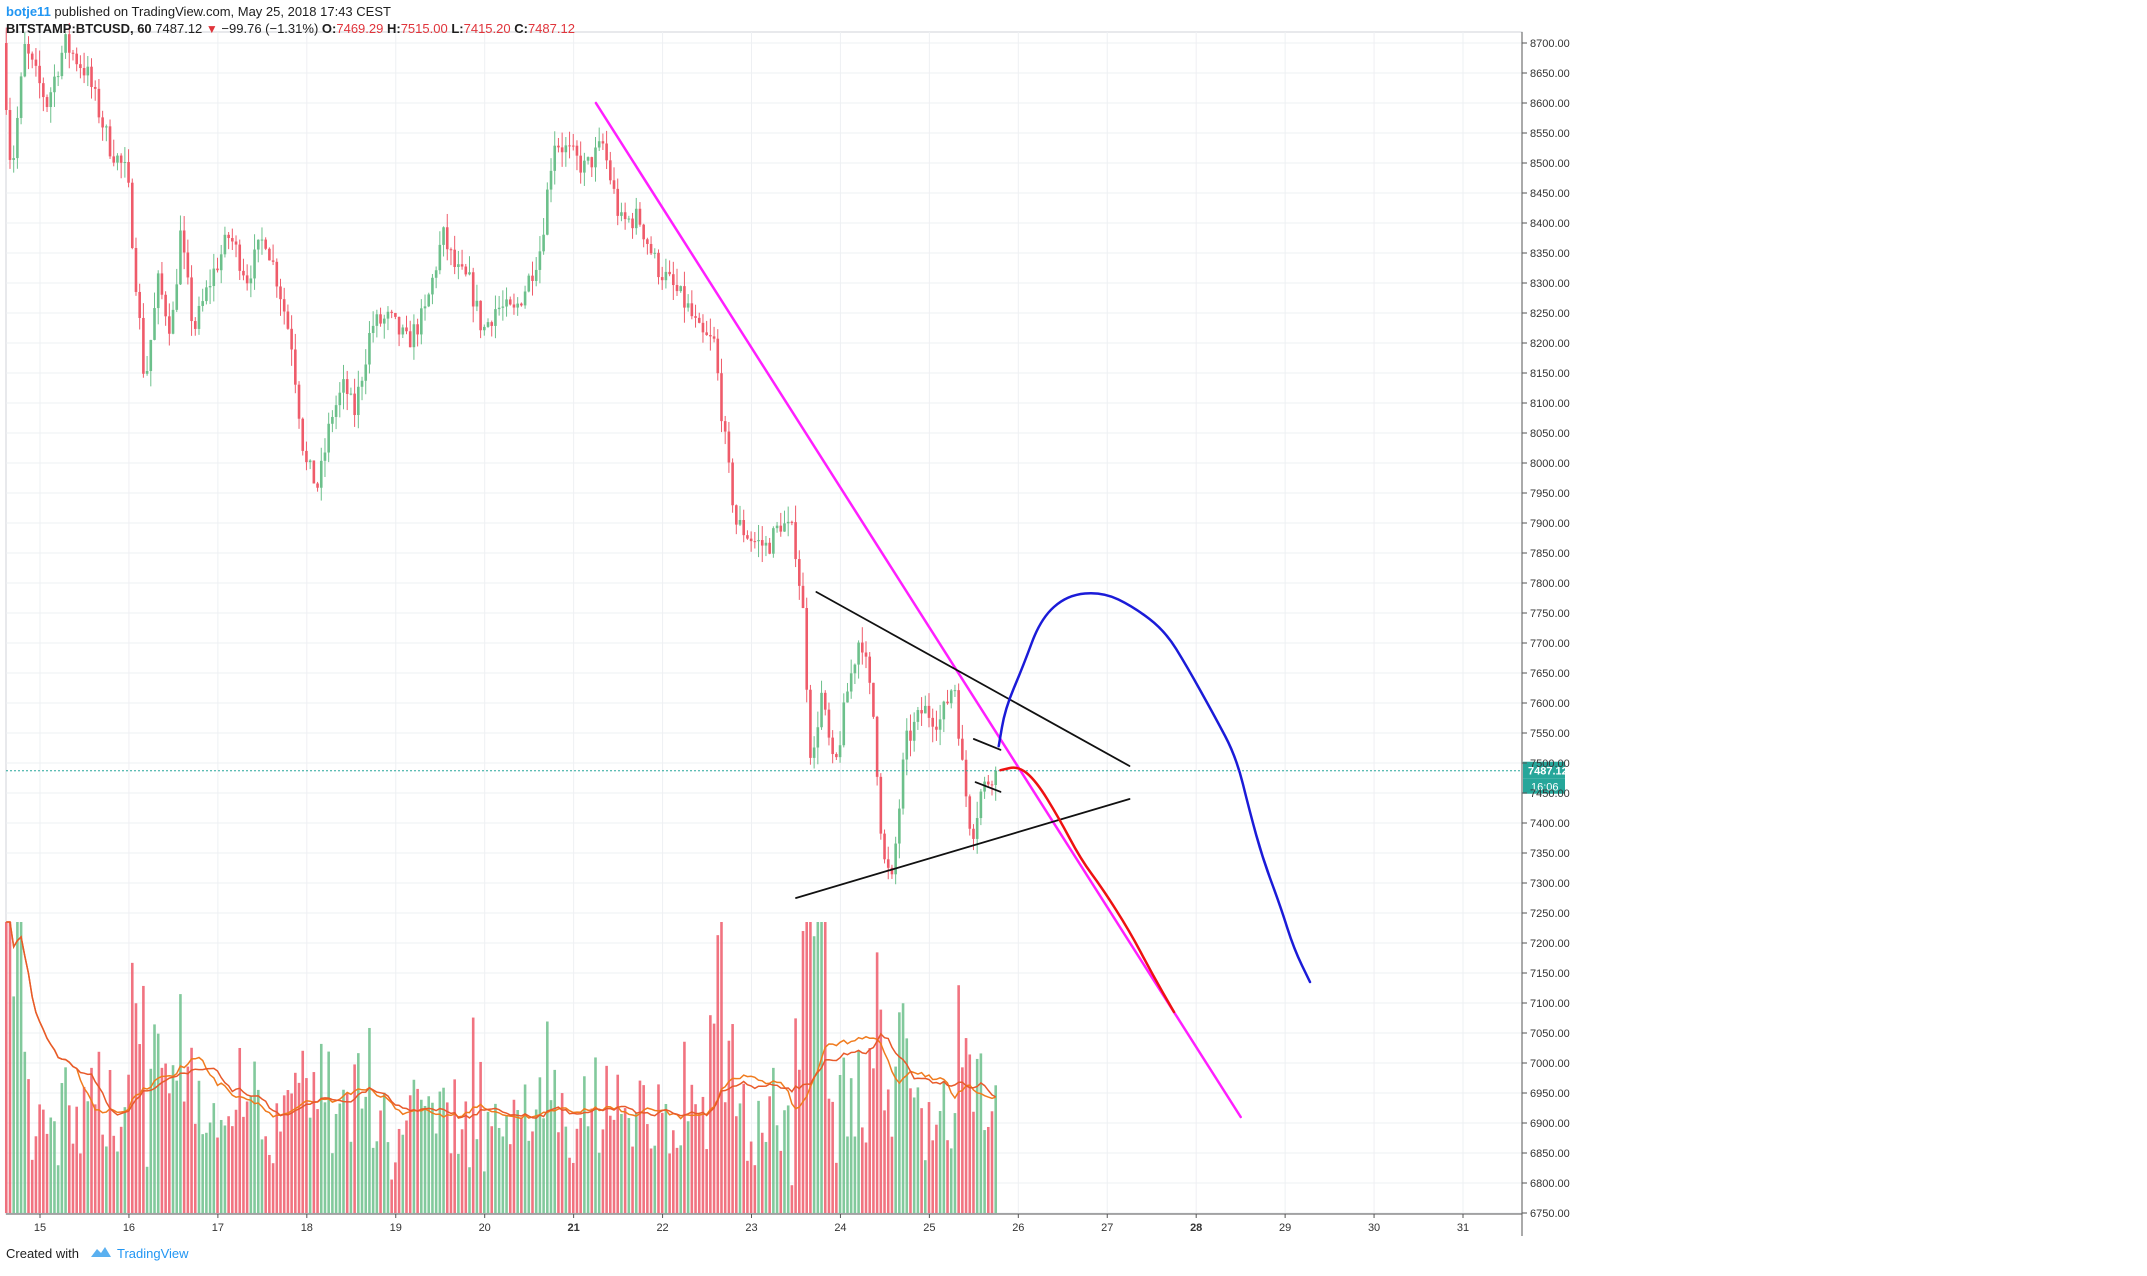 The width and height of the screenshot is (2147, 1276). I want to click on flag-upper, so click(987, 744).